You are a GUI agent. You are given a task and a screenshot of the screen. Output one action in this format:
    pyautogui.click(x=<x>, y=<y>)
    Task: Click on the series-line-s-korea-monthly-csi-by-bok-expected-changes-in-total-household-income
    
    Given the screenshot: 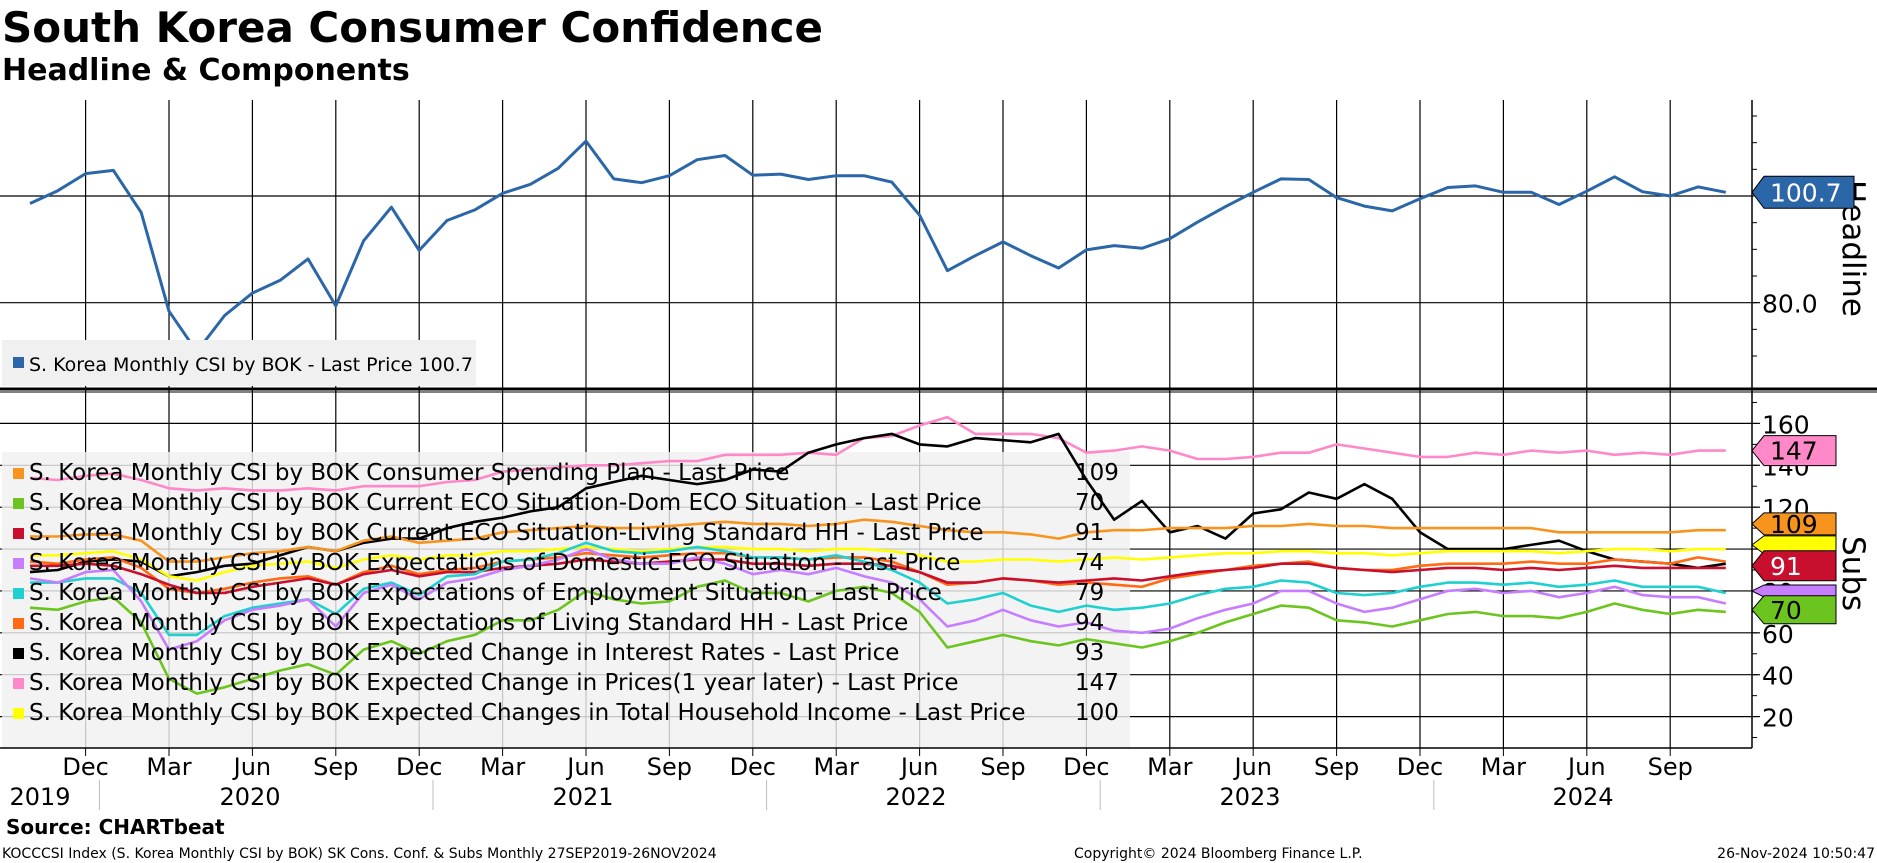 What is the action you would take?
    pyautogui.click(x=878, y=563)
    